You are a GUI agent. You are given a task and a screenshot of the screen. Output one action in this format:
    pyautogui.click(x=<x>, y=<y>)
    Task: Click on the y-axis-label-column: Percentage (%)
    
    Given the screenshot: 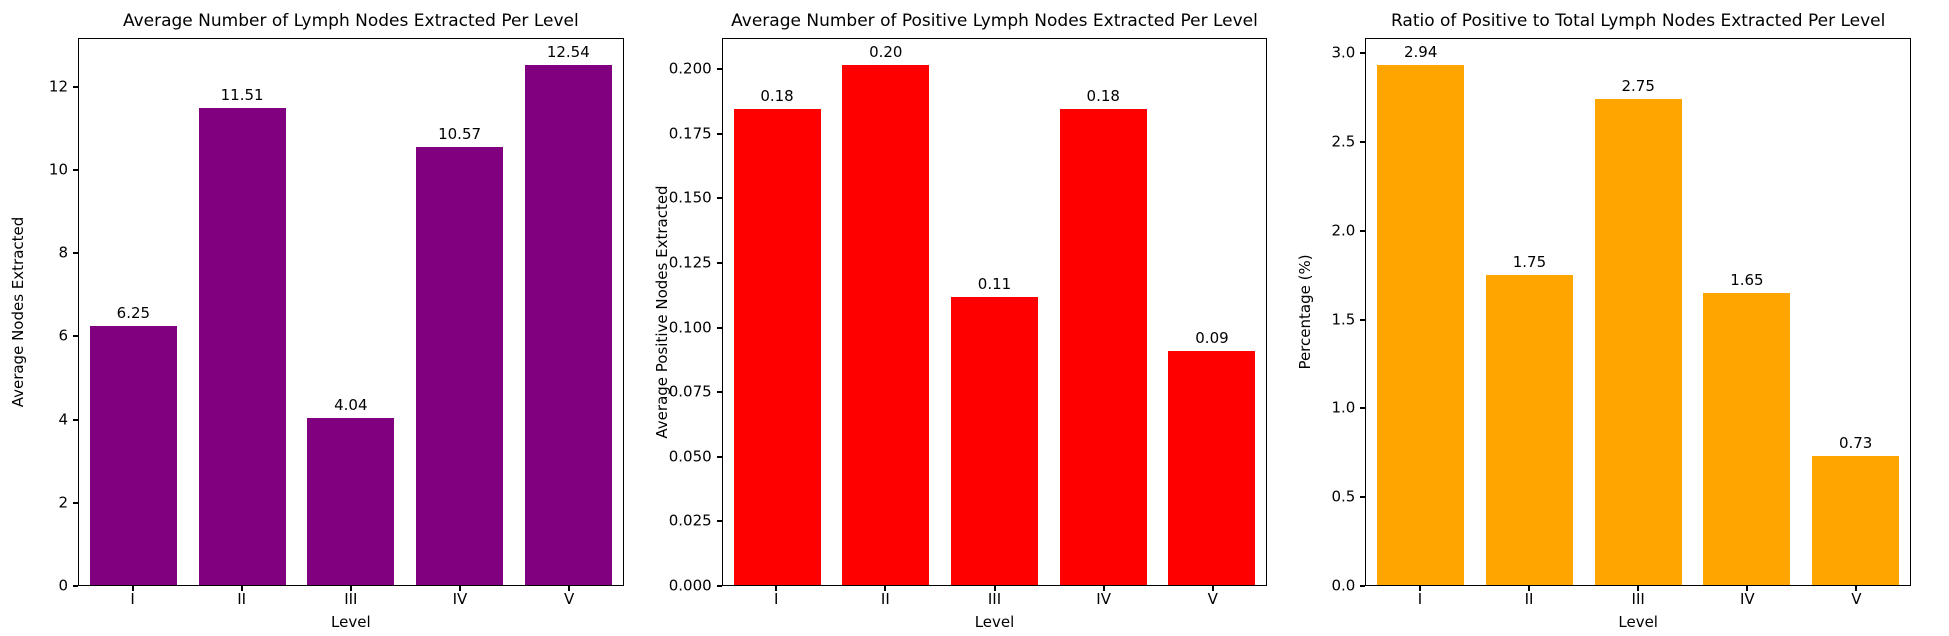 What is the action you would take?
    pyautogui.click(x=1305, y=312)
    